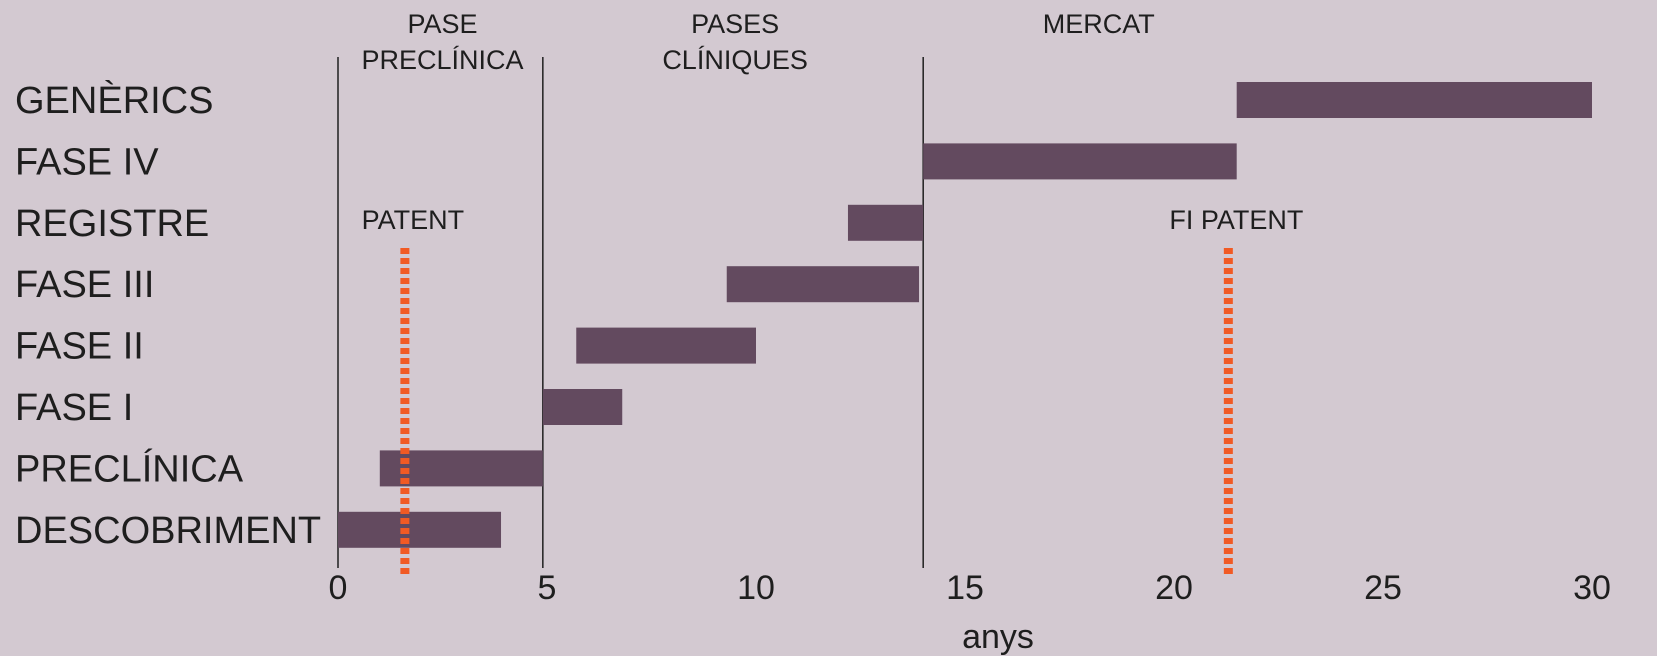 The image size is (1657, 656). What do you see at coordinates (74, 408) in the screenshot?
I see `category-label: FASE I` at bounding box center [74, 408].